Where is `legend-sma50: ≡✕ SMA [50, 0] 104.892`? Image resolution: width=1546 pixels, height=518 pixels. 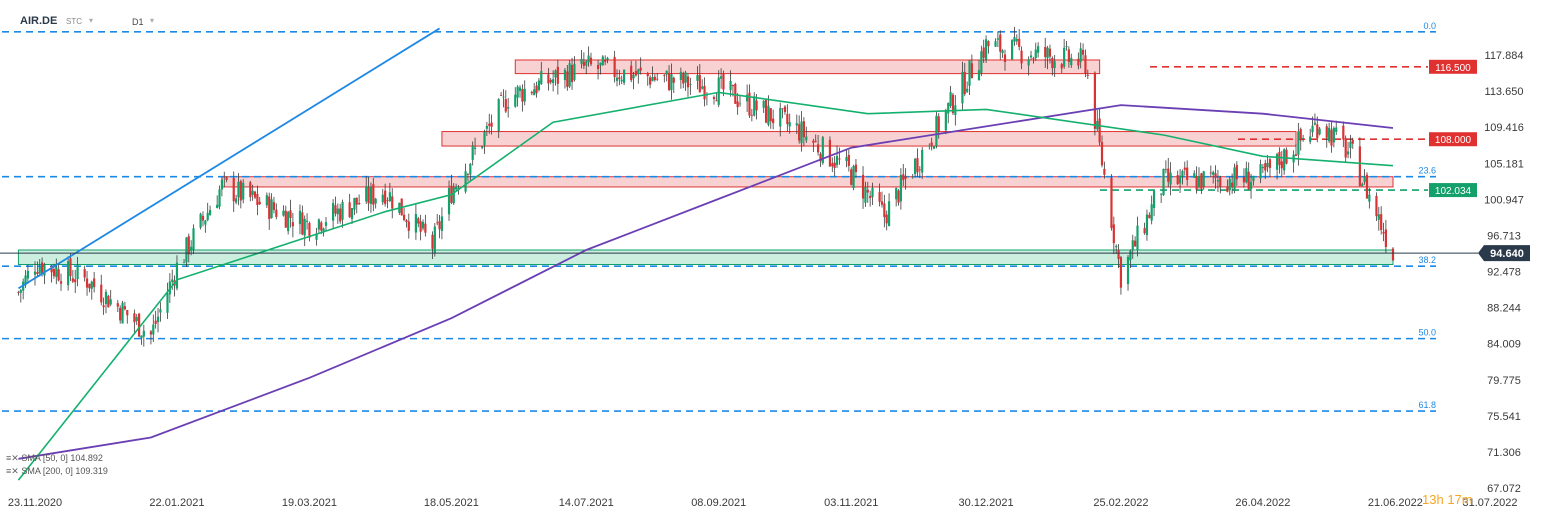 legend-sma50: ≡✕ SMA [50, 0] 104.892 is located at coordinates (54, 458).